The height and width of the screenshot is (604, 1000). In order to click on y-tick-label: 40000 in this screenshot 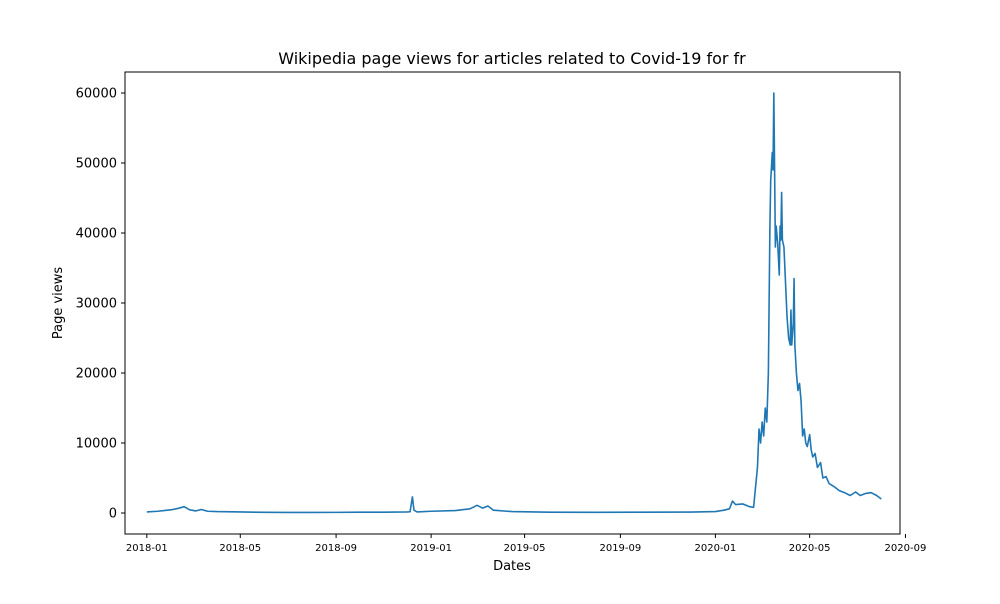, I will do `click(96, 234)`.